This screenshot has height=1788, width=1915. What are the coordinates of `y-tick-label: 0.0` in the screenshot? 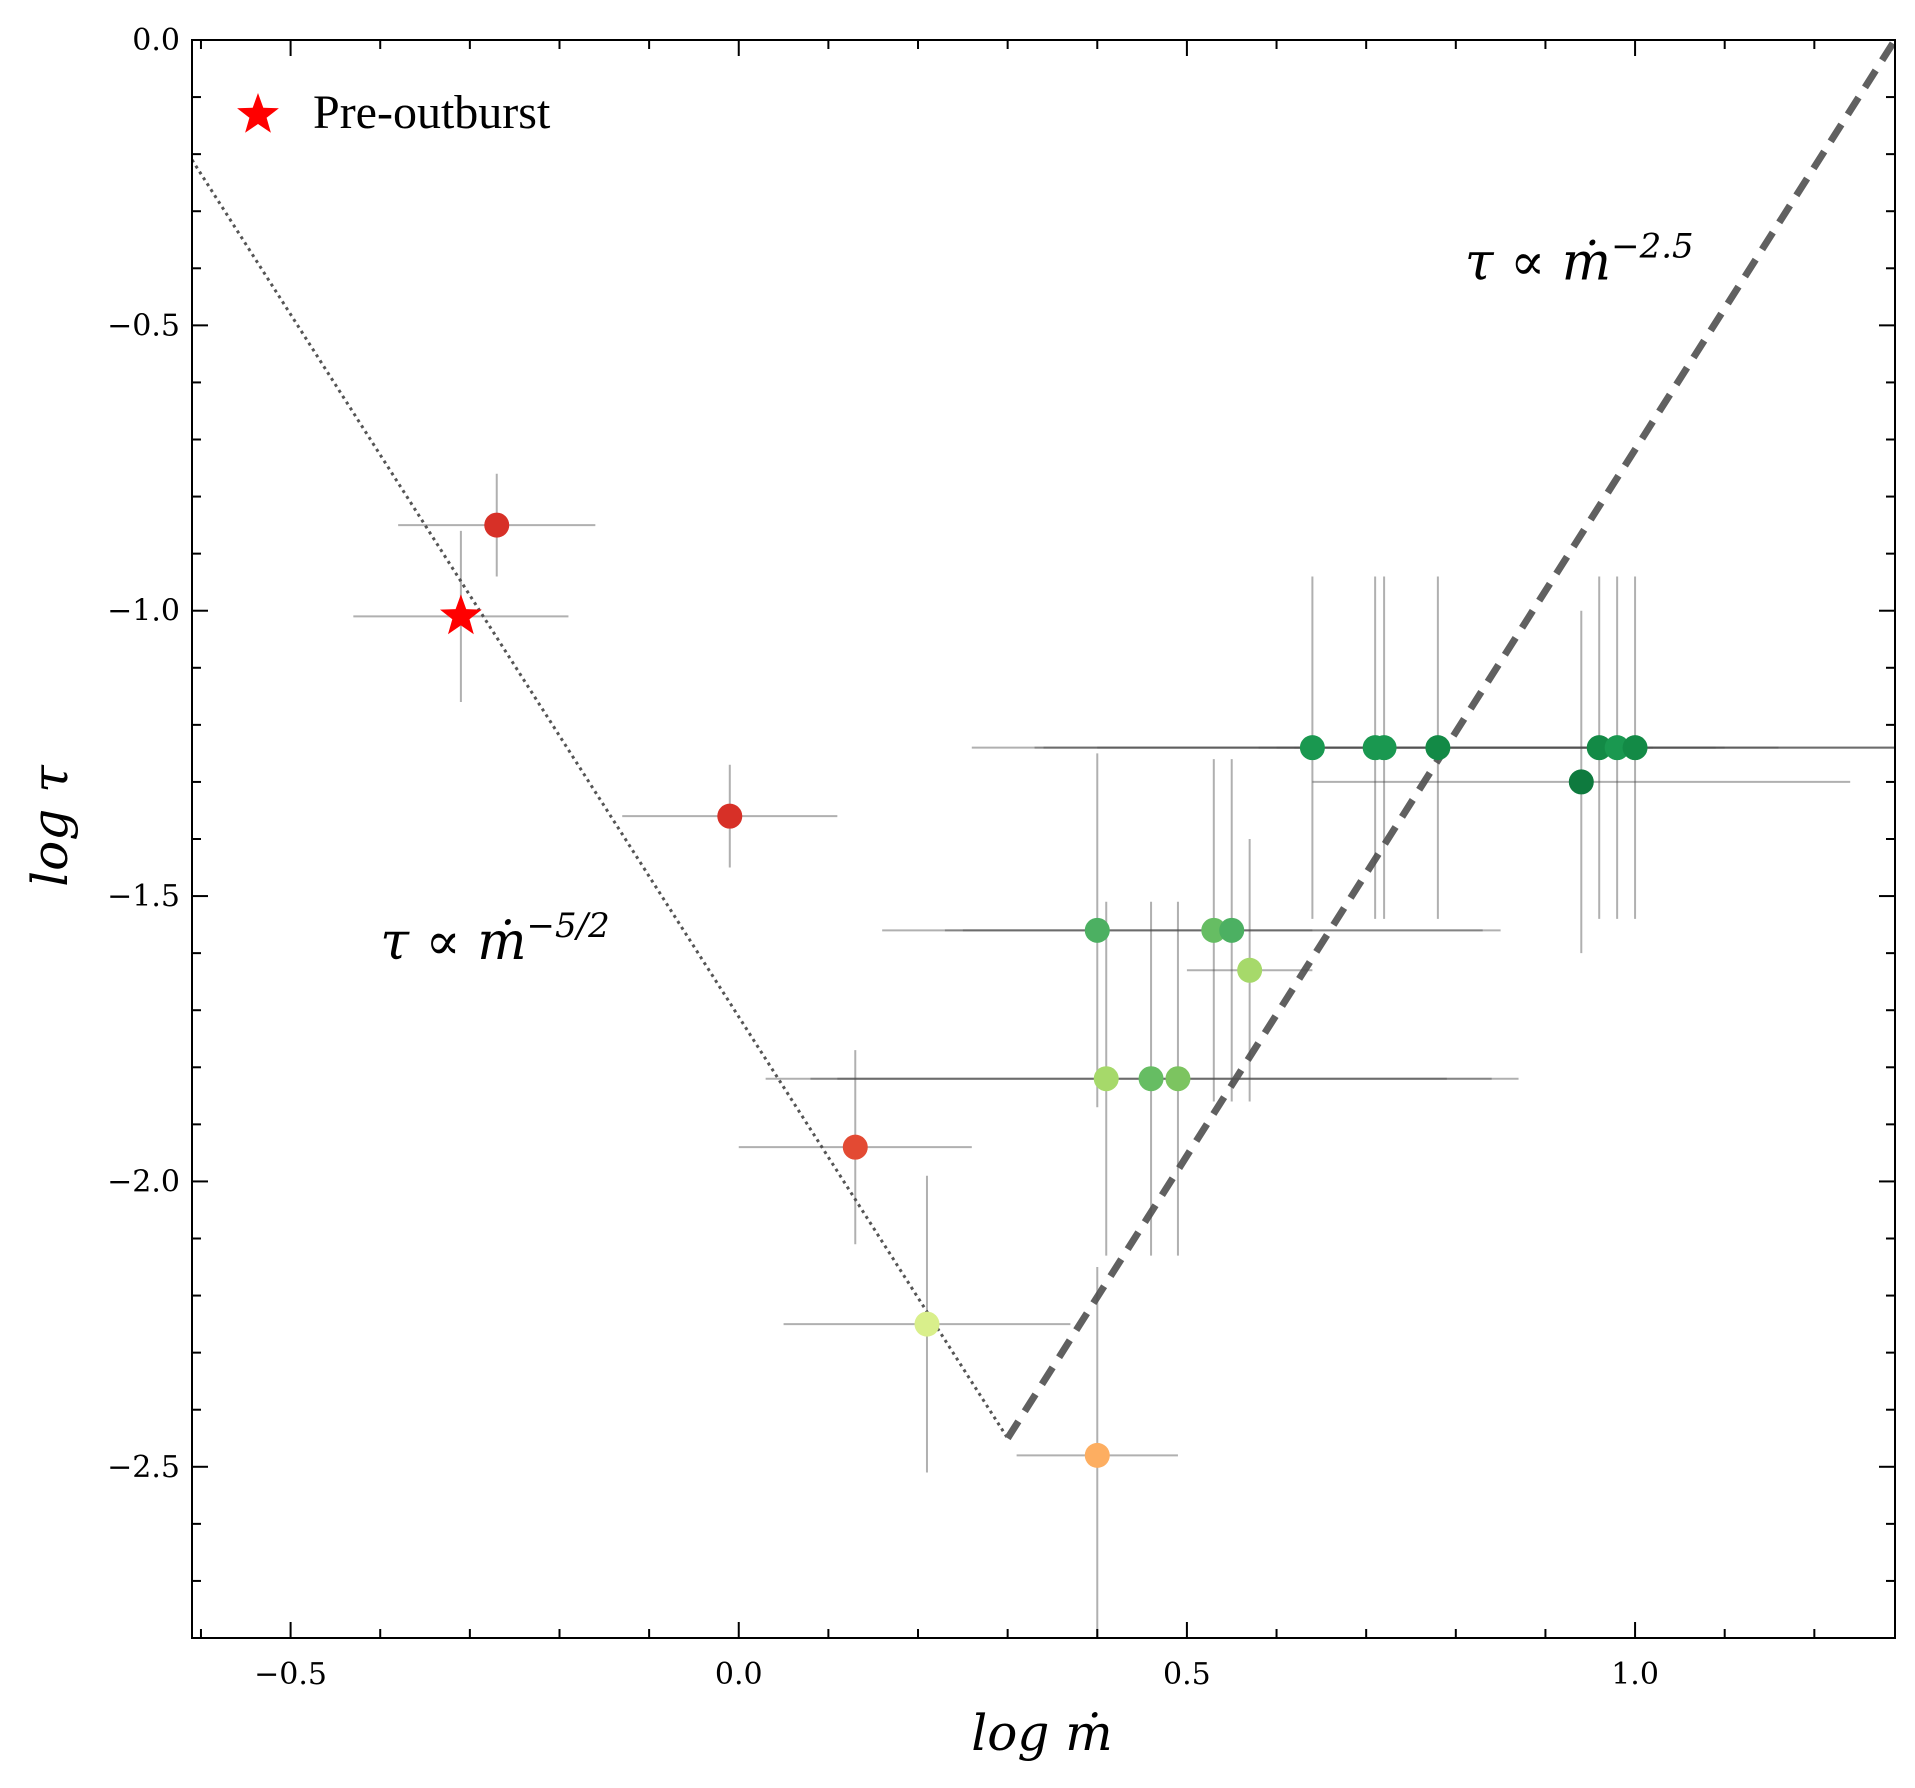 It's located at (156, 40).